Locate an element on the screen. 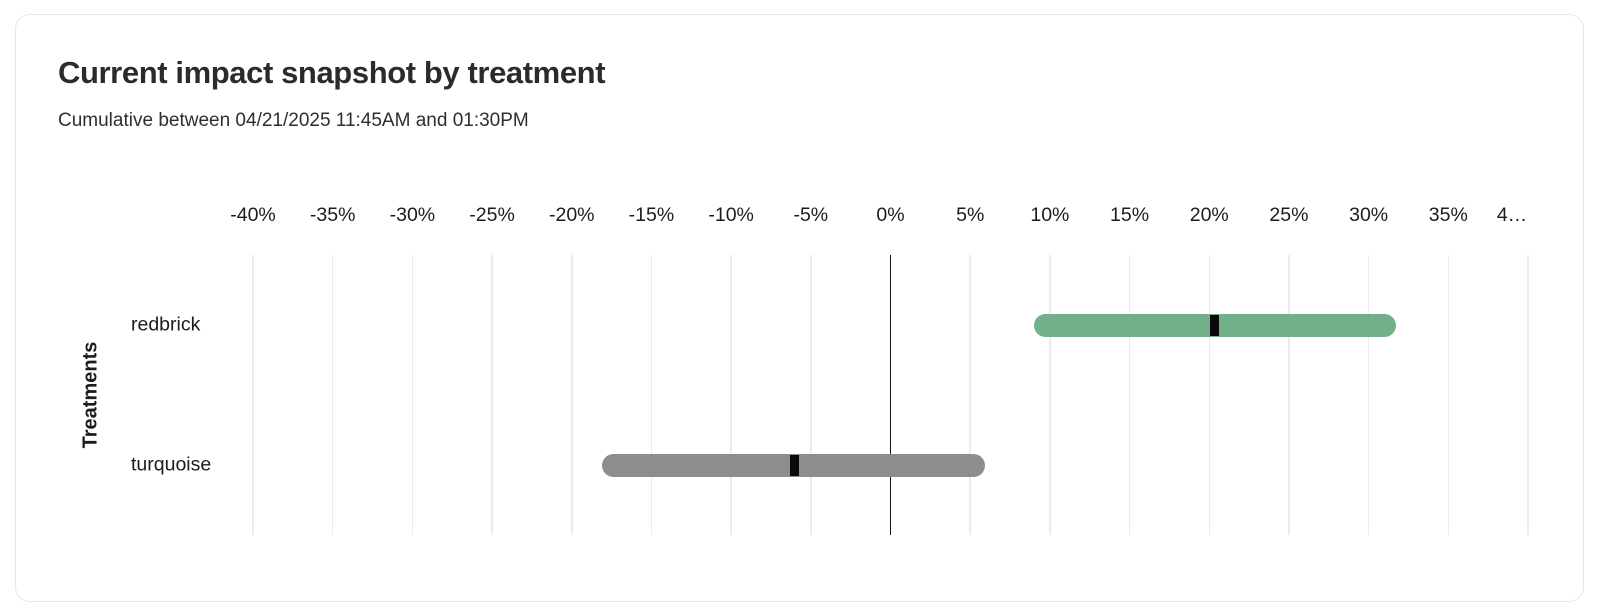 This screenshot has width=1600, height=616. zero-axis-line is located at coordinates (890, 395).